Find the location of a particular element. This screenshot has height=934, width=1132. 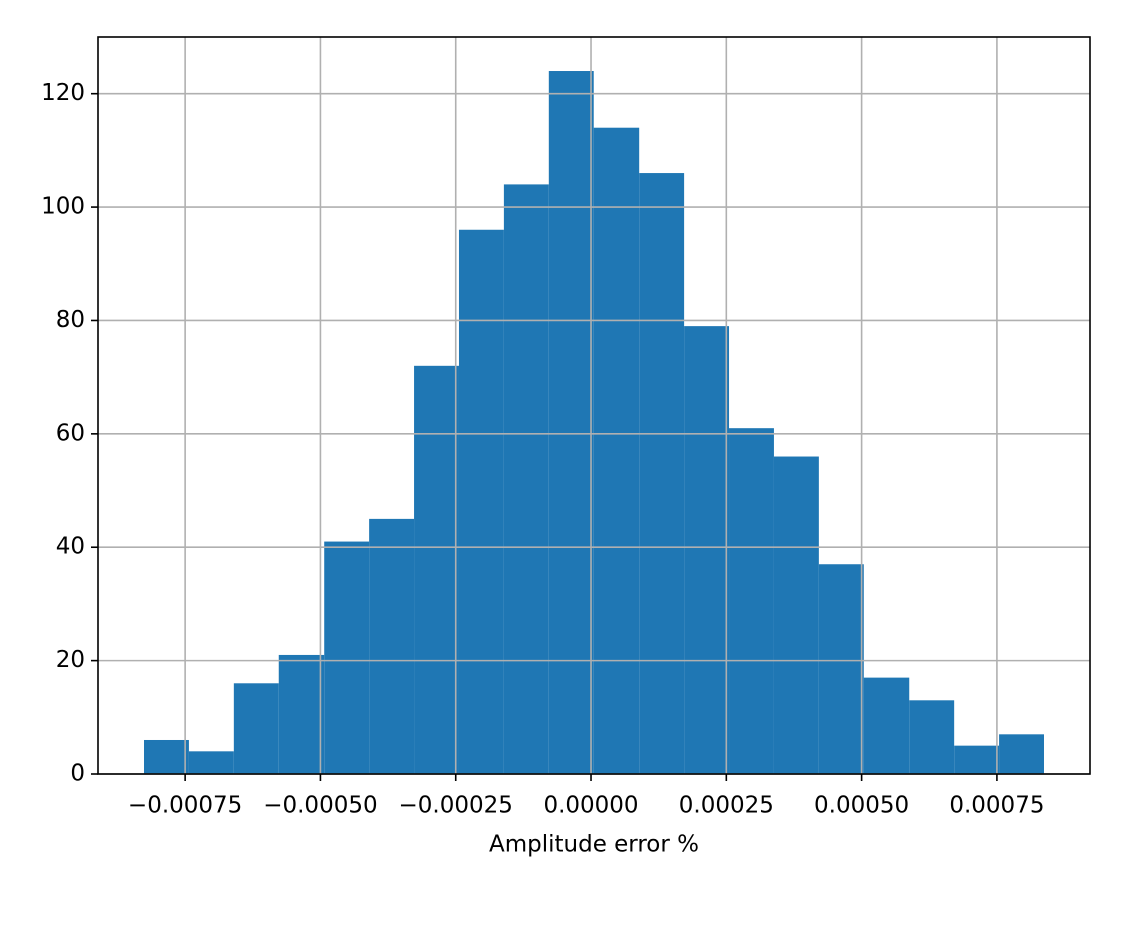

x-tick-label: −0.00050 is located at coordinates (320, 806).